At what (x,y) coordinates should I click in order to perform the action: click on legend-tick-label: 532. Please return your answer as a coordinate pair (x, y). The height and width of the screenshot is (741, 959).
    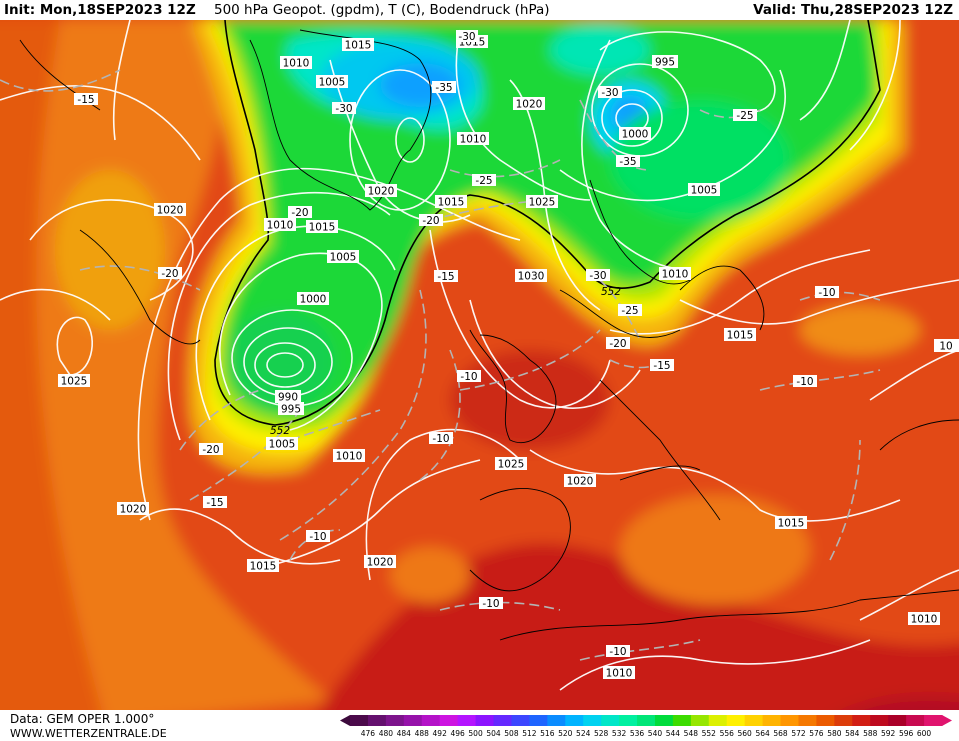
    Looking at the image, I should click on (619, 733).